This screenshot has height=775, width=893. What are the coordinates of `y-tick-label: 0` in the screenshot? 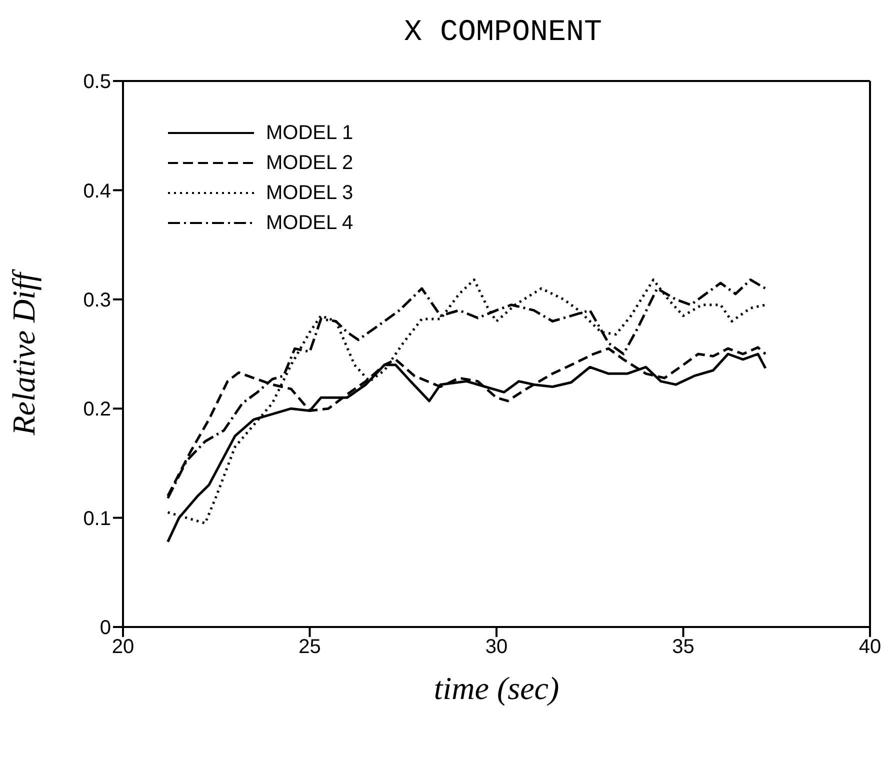 It's located at (105, 628).